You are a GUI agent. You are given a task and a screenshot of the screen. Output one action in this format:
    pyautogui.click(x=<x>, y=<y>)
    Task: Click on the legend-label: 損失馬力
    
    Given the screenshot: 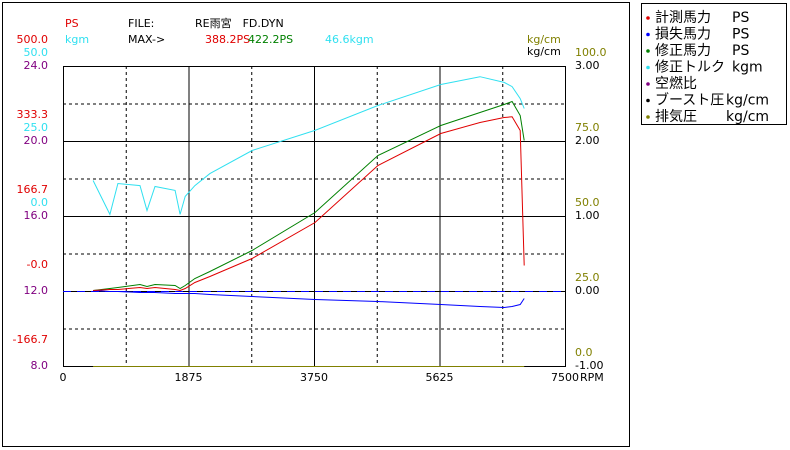 What is the action you would take?
    pyautogui.click(x=683, y=35)
    